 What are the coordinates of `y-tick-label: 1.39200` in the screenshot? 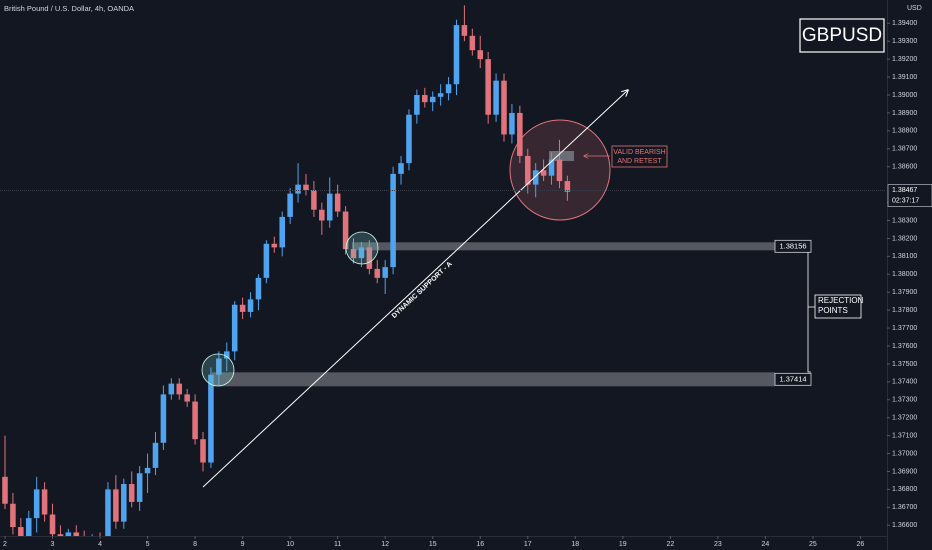 It's located at (904, 59).